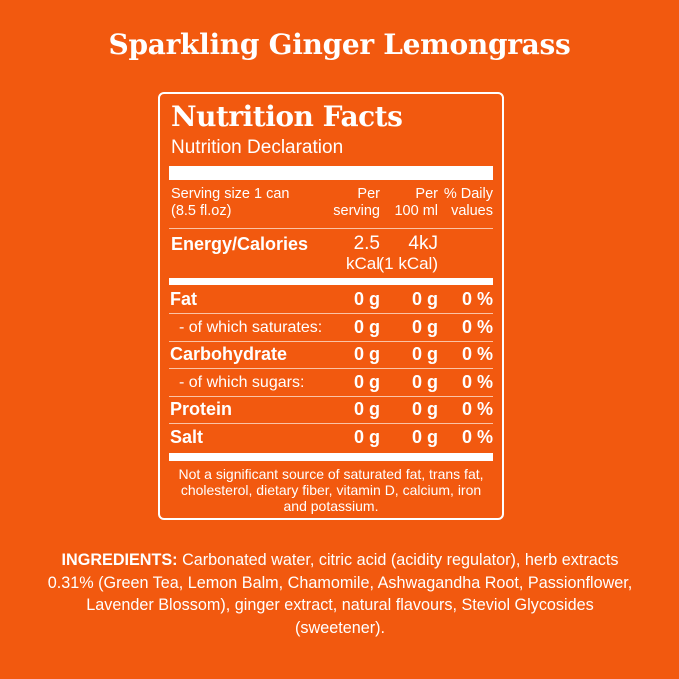 This screenshot has height=679, width=679. What do you see at coordinates (201, 211) in the screenshot?
I see `serving-size-line: (8.5 fl.oz)` at bounding box center [201, 211].